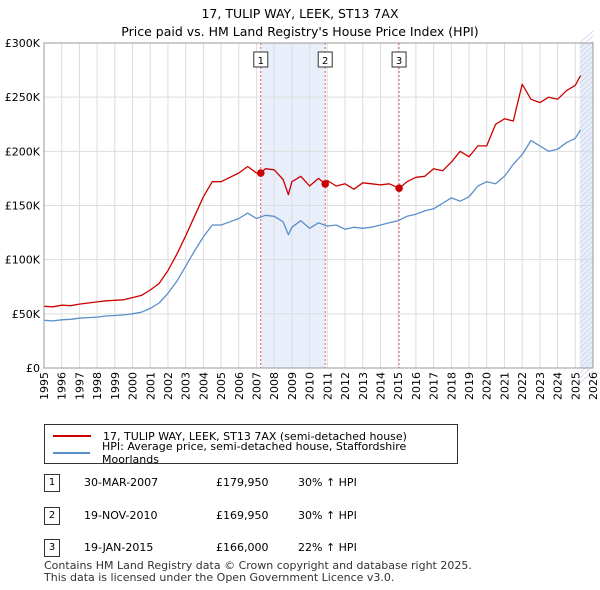 The height and width of the screenshot is (590, 600). Describe the element at coordinates (469, 386) in the screenshot. I see `x-tick-label: 2019` at that location.